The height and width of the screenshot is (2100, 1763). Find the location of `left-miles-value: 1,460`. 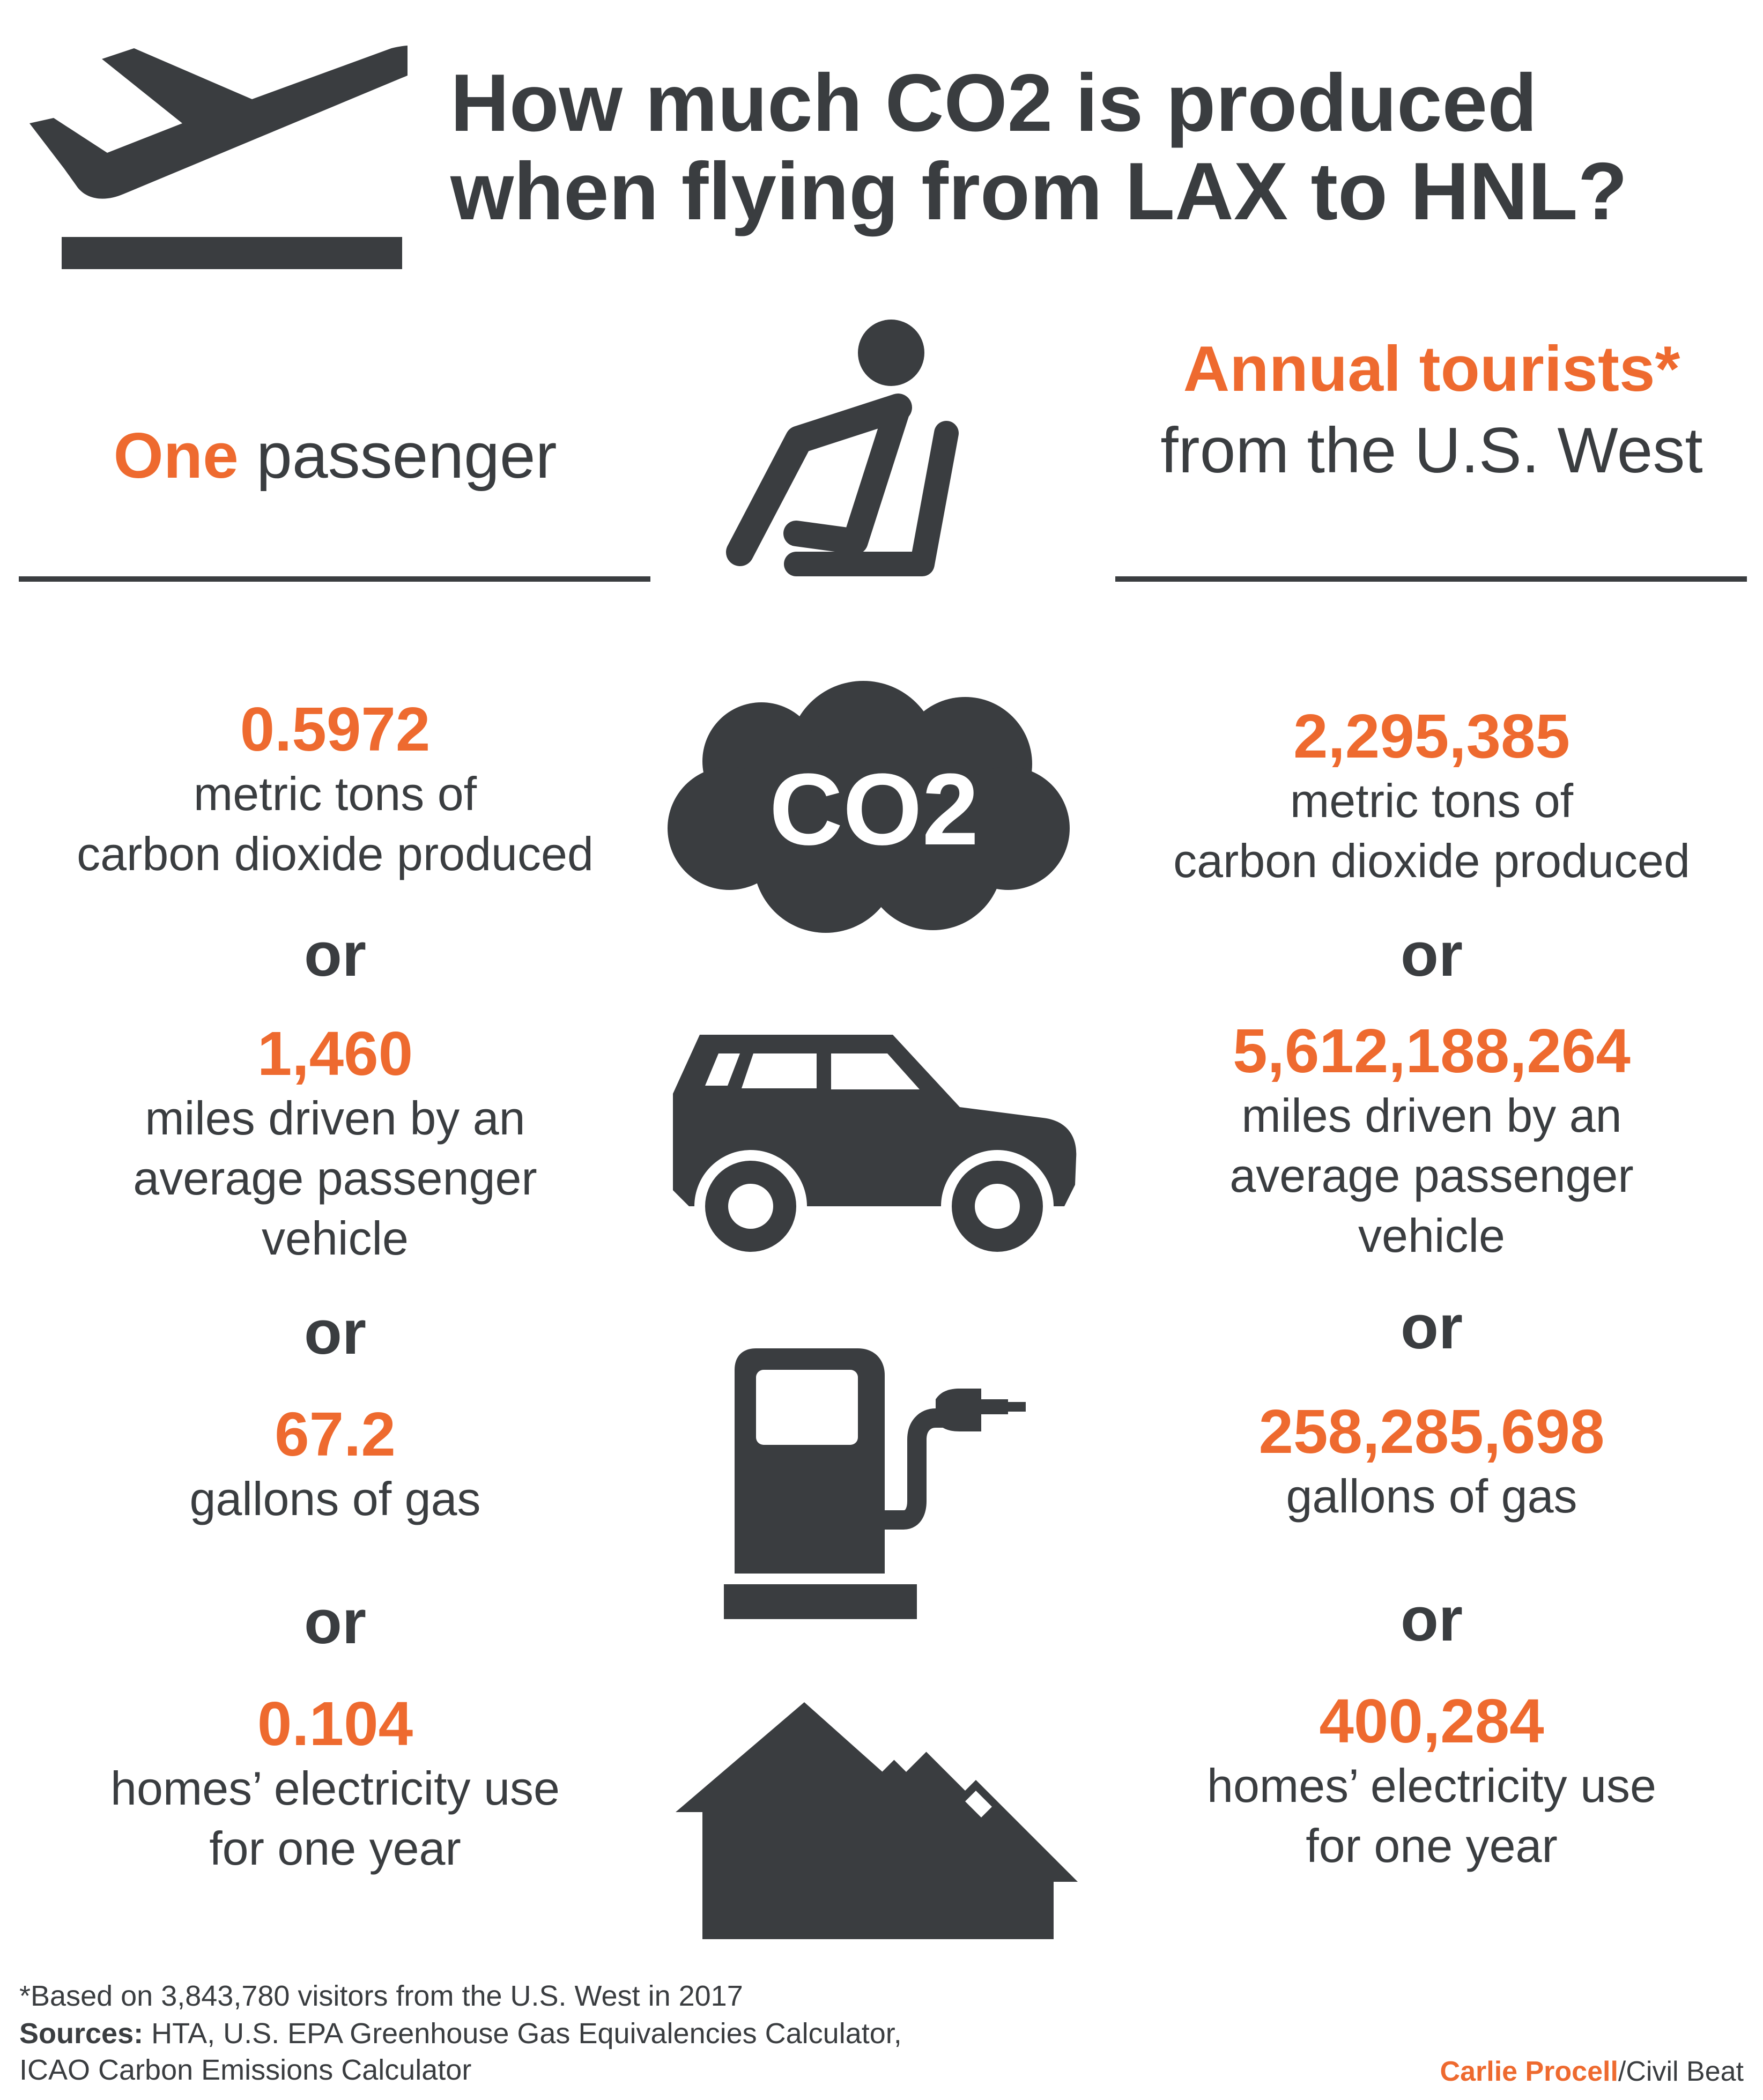

left-miles-value: 1,460 is located at coordinates (335, 1053).